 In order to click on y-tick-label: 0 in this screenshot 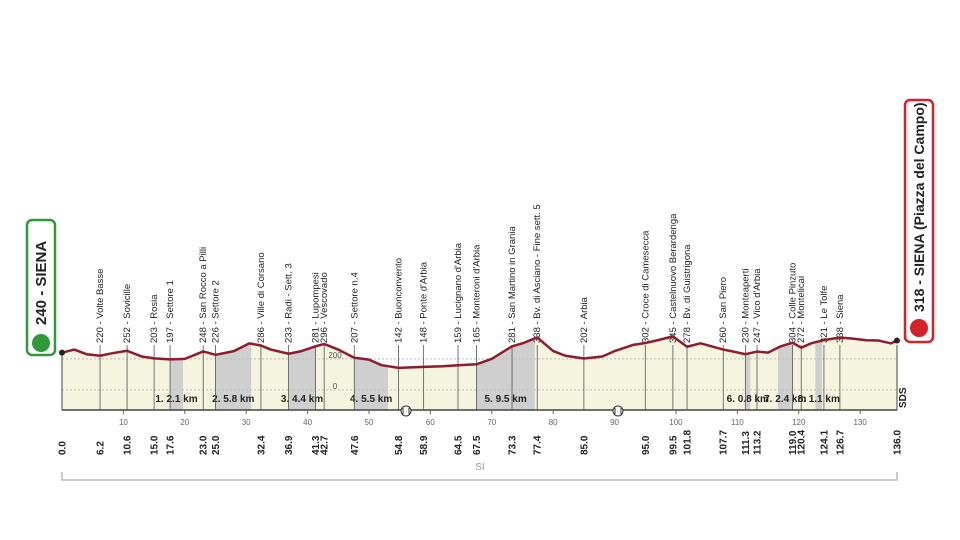, I will do `click(335, 386)`.